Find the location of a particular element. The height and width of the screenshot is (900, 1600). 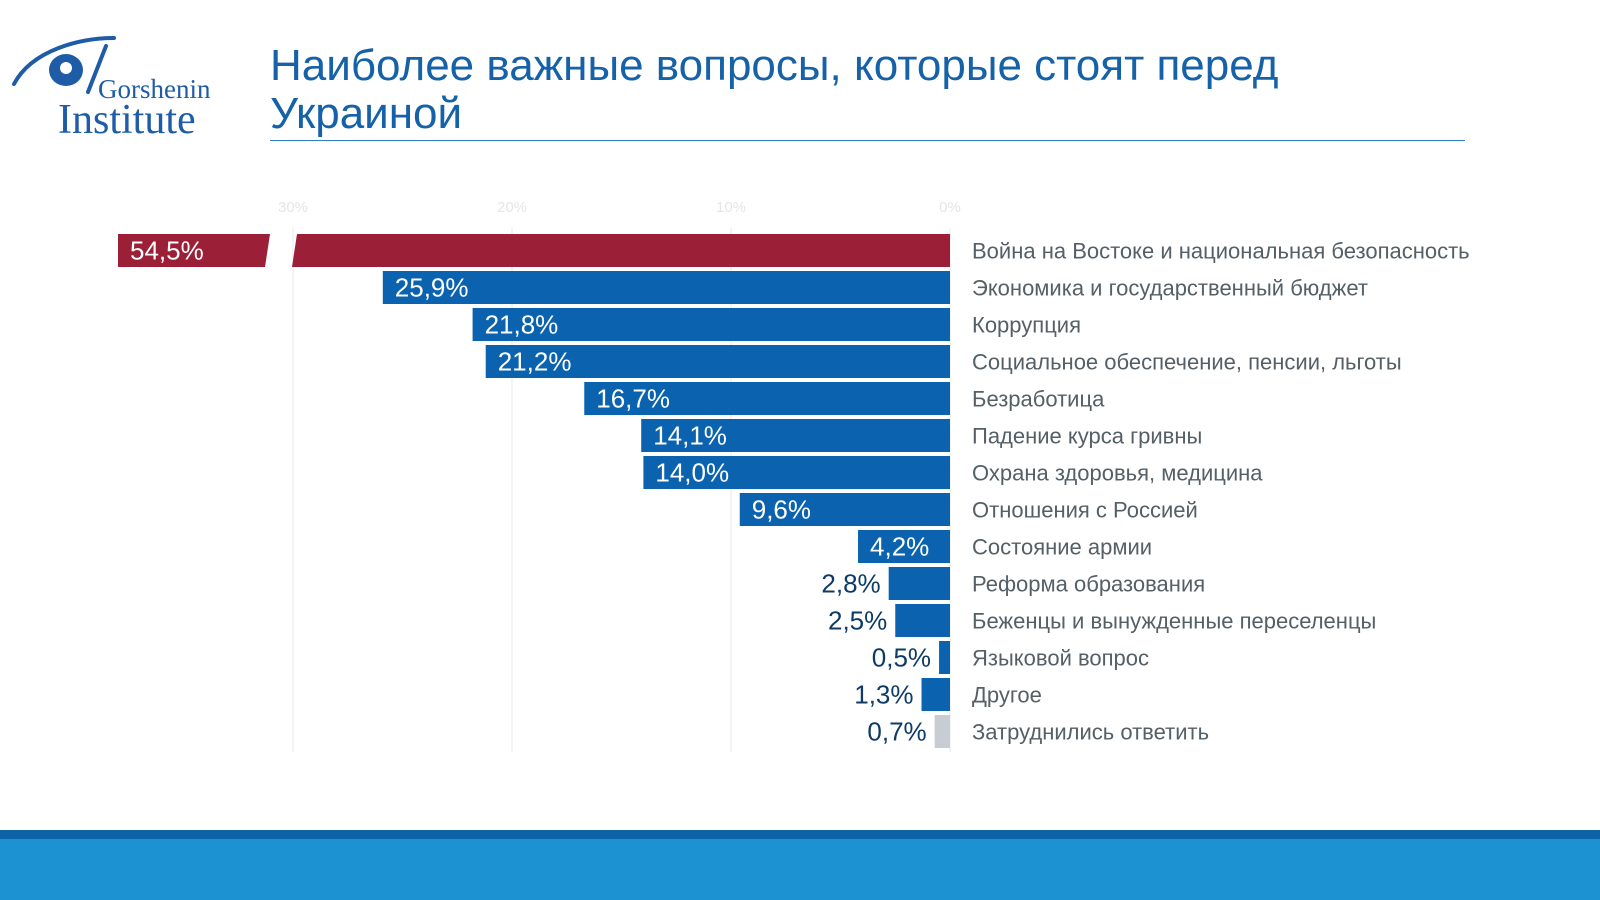

bar-value-label: 2,5% is located at coordinates (857, 621).